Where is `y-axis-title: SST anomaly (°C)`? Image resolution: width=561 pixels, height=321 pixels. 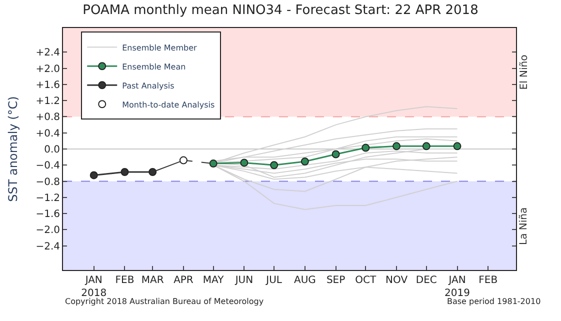
y-axis-title: SST anomaly (°C) is located at coordinates (13, 149).